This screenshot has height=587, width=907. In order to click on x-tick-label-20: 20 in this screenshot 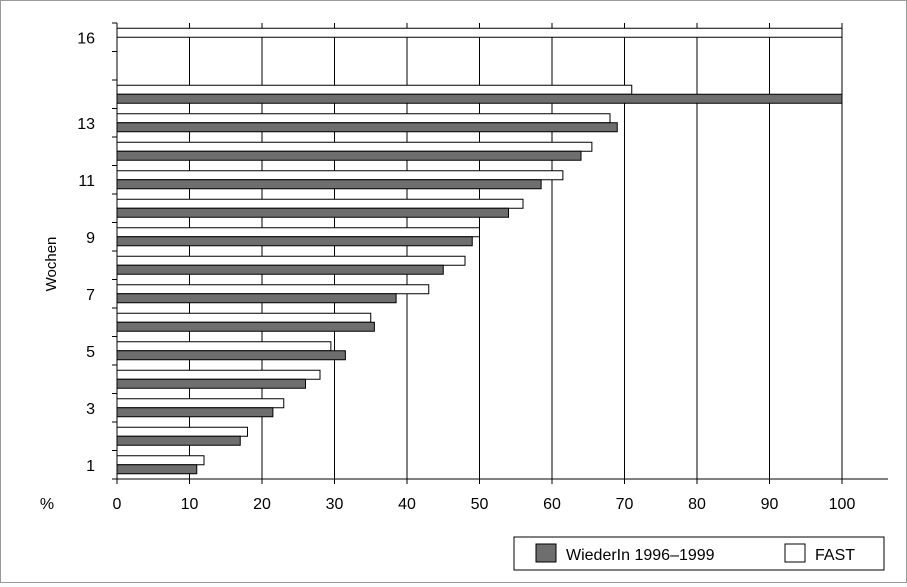, I will do `click(262, 504)`.